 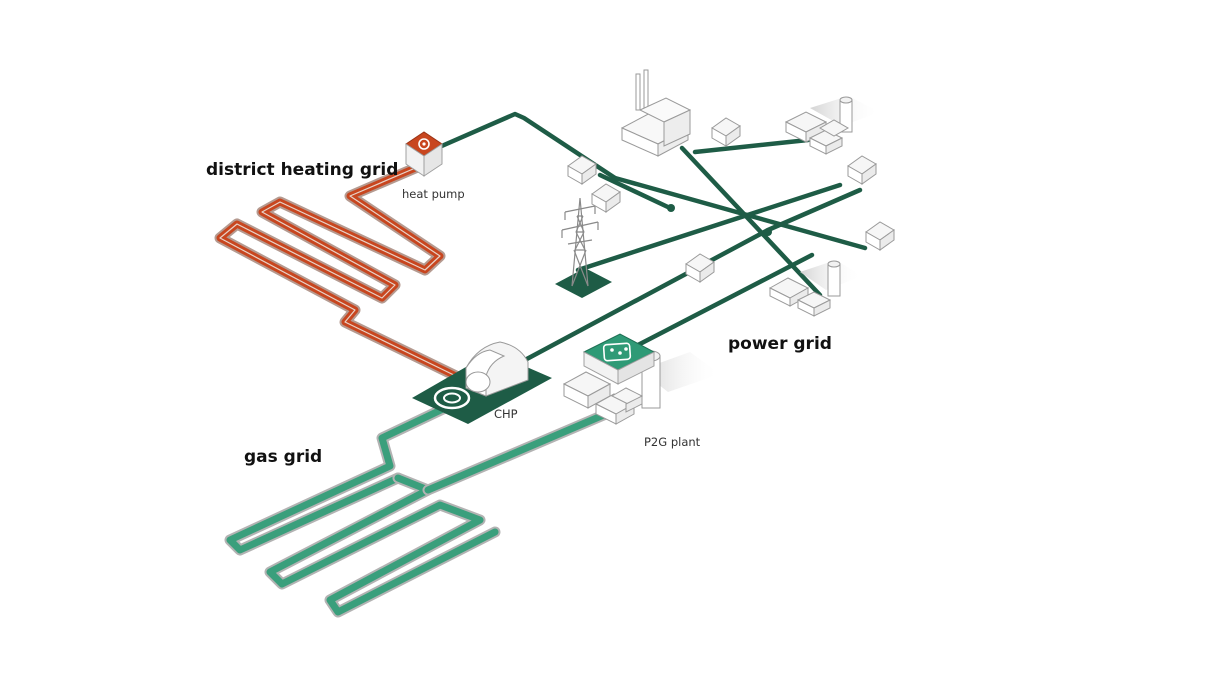 What do you see at coordinates (725, 300) in the screenshot?
I see `power-line-p2g` at bounding box center [725, 300].